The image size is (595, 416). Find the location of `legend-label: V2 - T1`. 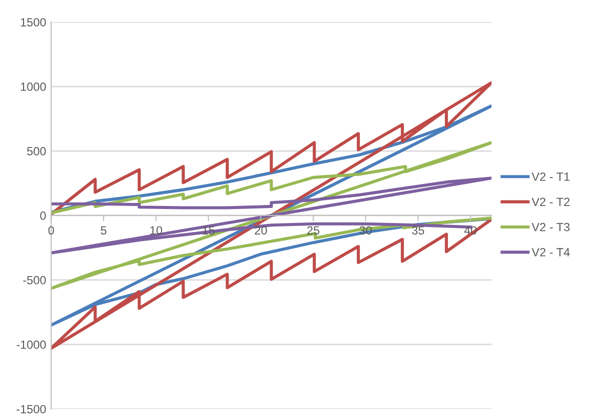

legend-label: V2 - T1 is located at coordinates (551, 176).